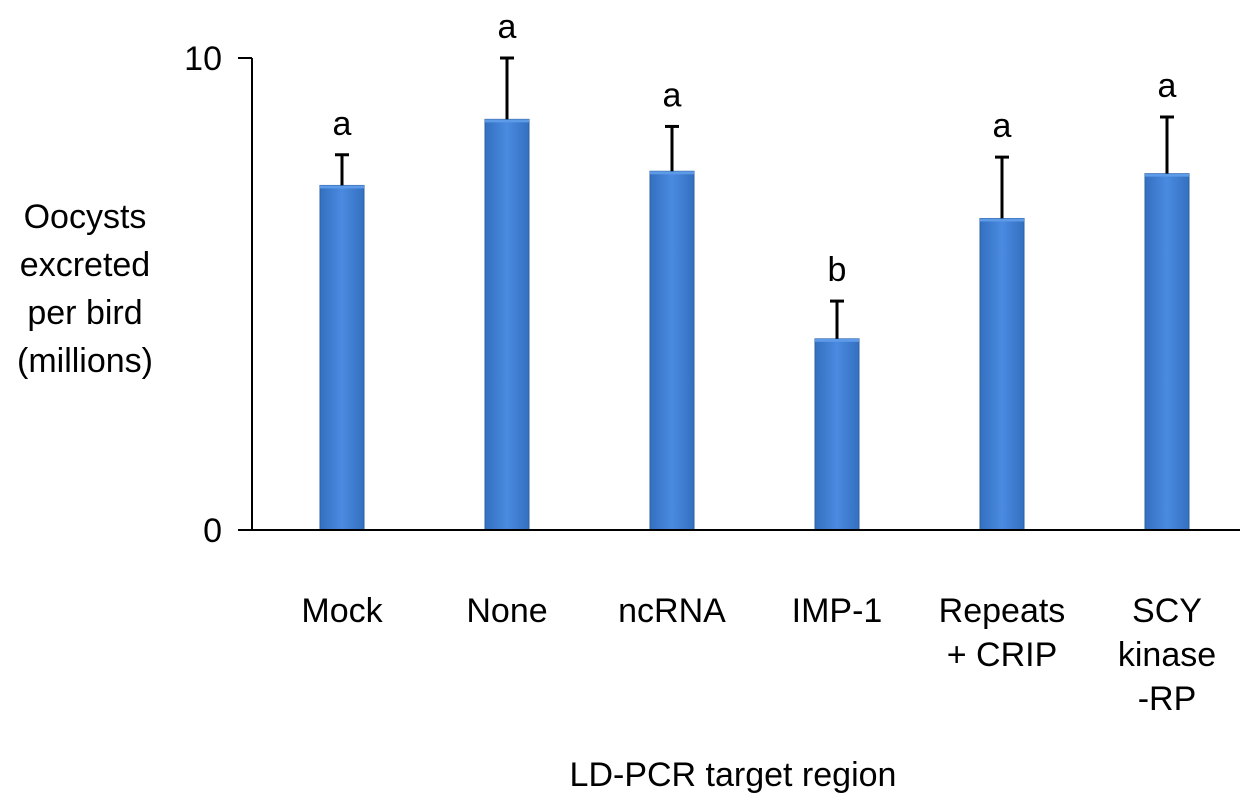  Describe the element at coordinates (85, 361) in the screenshot. I see `y-axis-label-line-3: (millions)` at that location.